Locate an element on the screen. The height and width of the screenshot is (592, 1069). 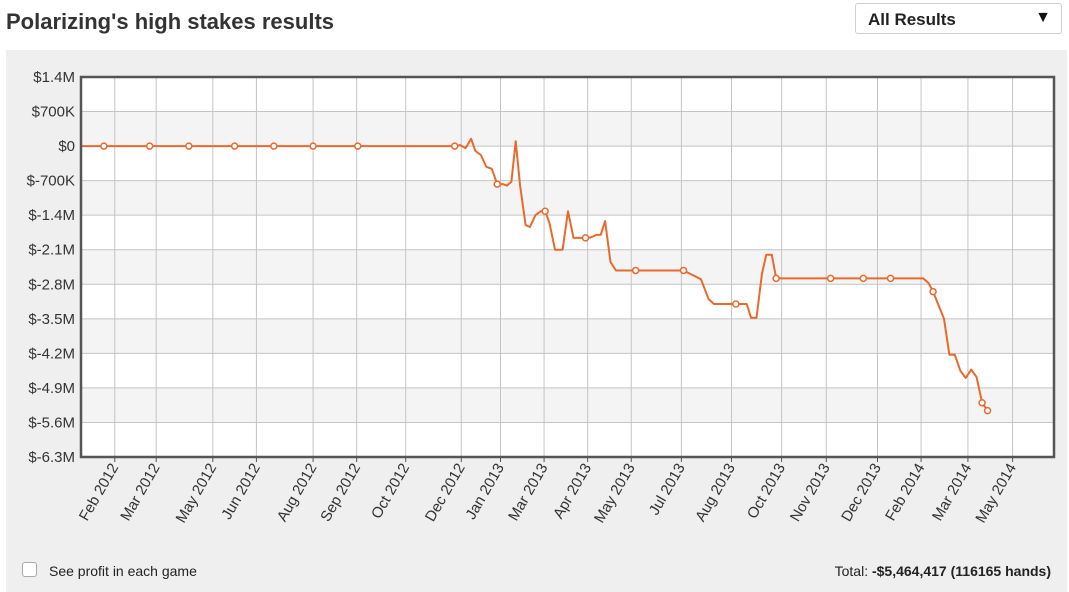
x-tick-label: Mar 2012 is located at coordinates (140, 492).